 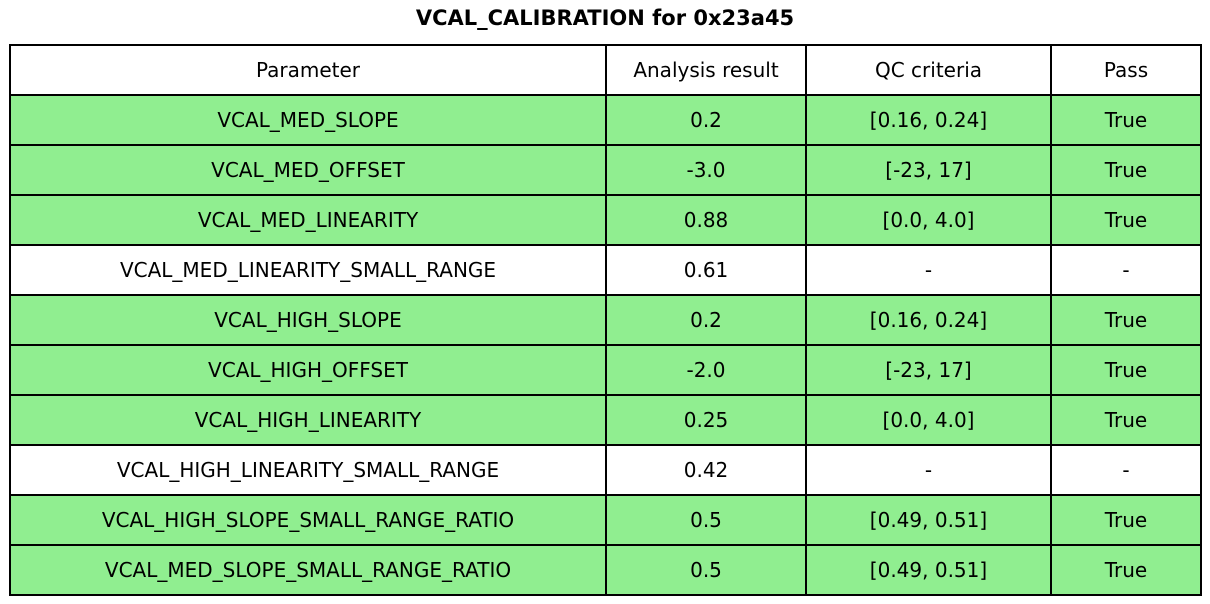 I want to click on table-row: VCAL_MED_LINEARITY_SMALL_RANGE 0.61- -, so click(x=605, y=270).